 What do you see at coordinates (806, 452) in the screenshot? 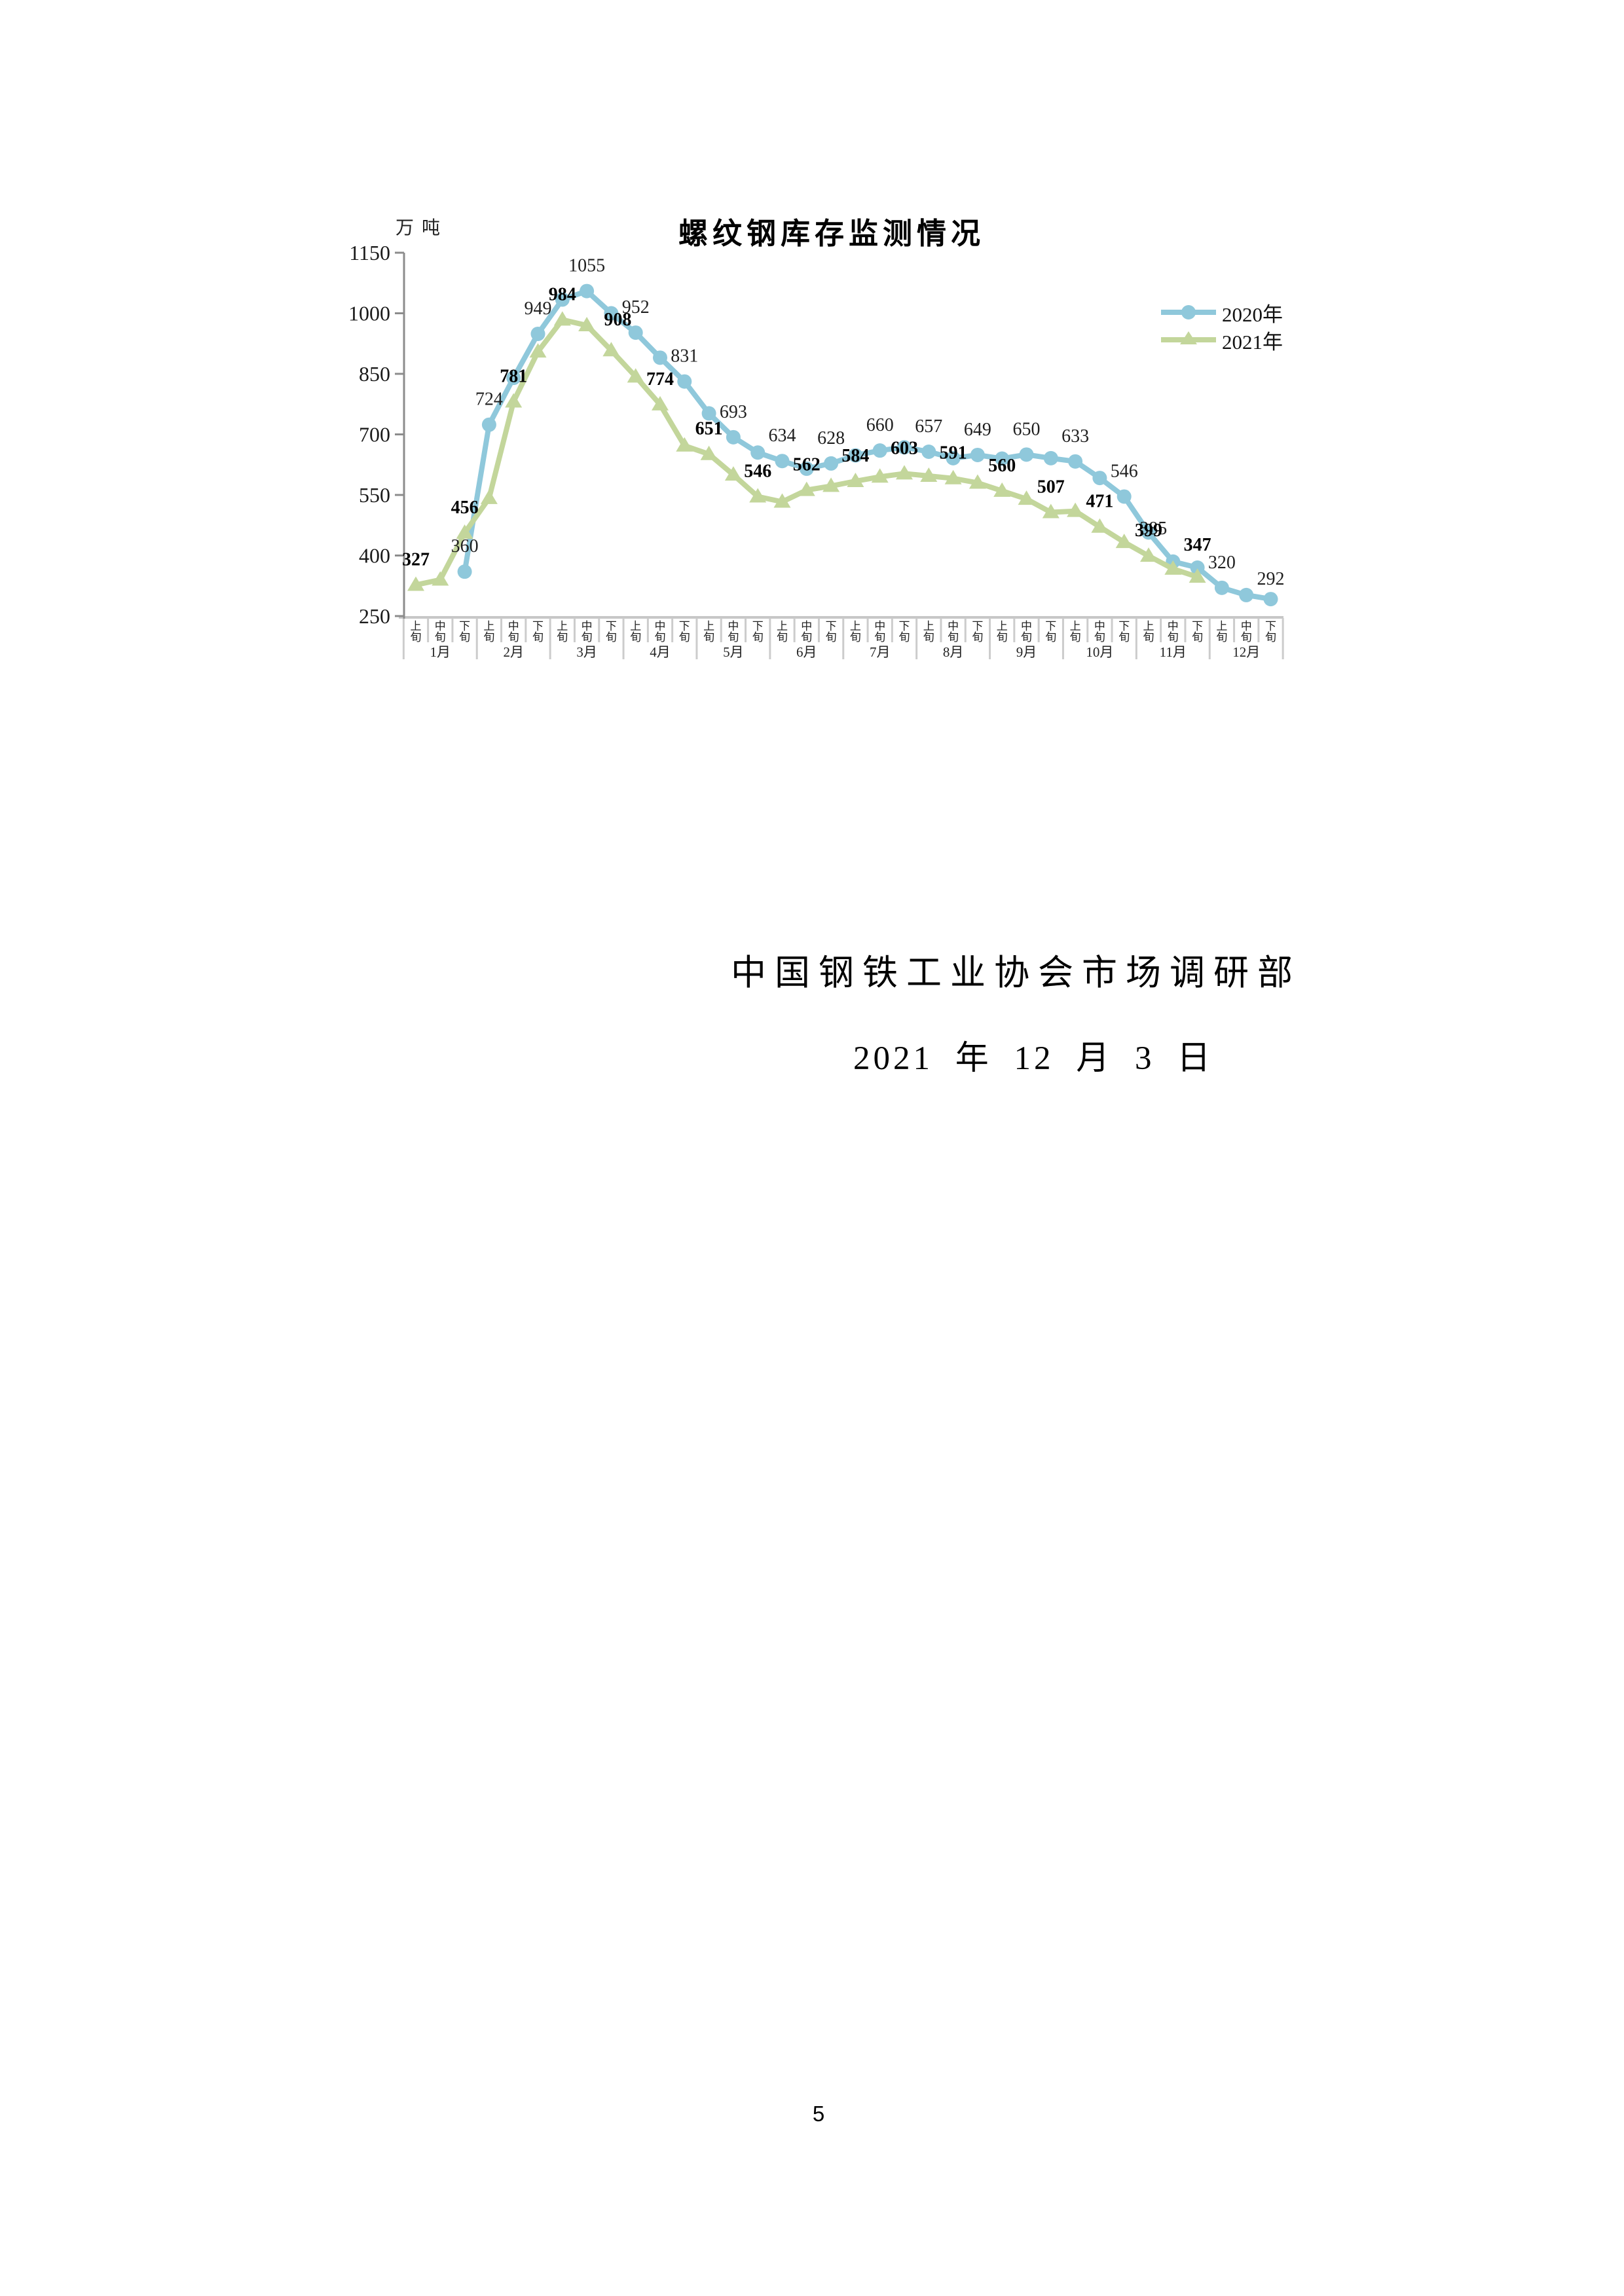
I see `series-line-2021年` at bounding box center [806, 452].